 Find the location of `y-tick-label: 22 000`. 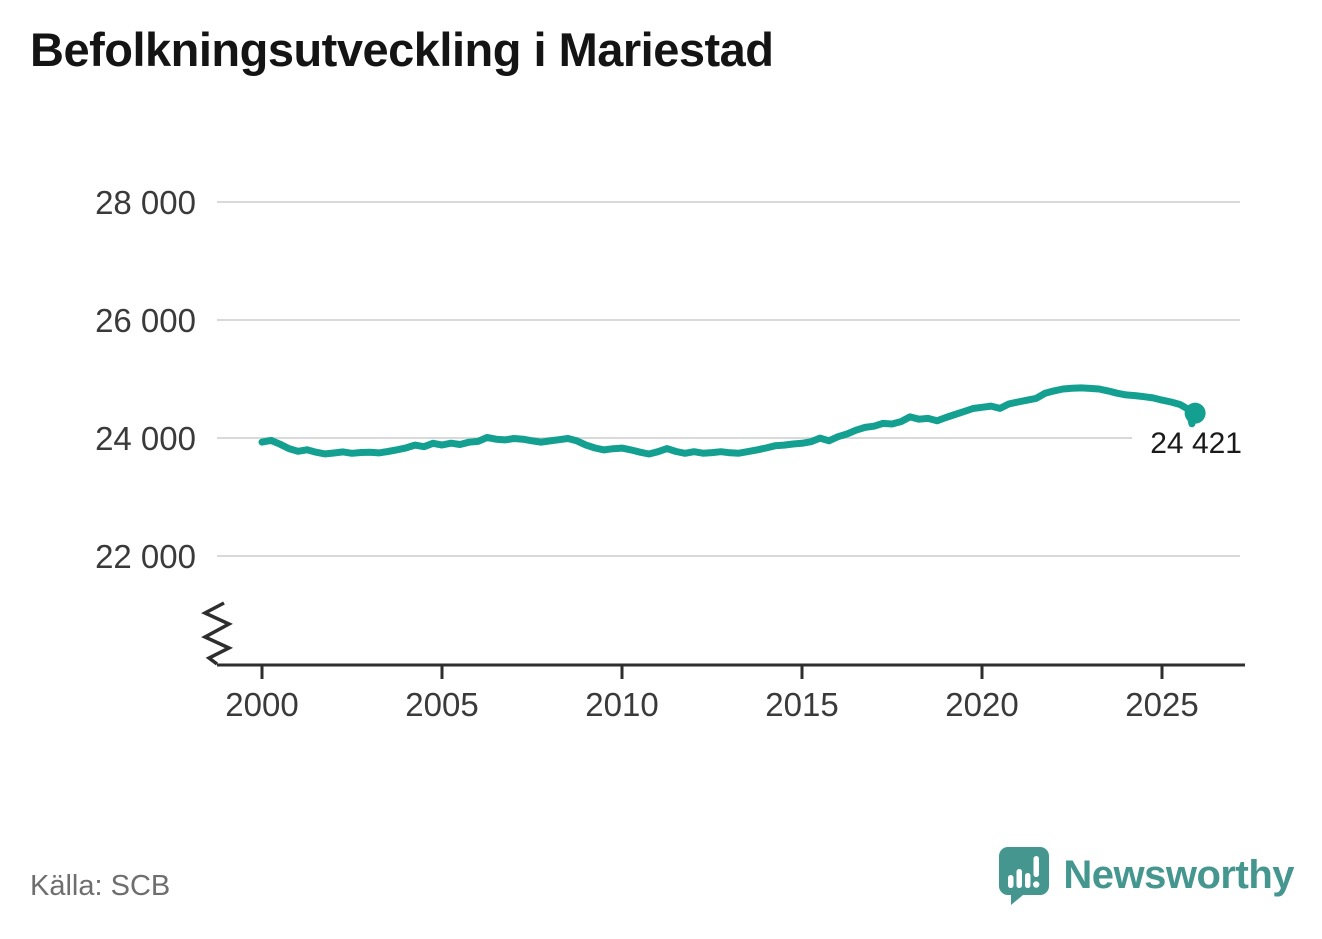

y-tick-label: 22 000 is located at coordinates (145, 556).